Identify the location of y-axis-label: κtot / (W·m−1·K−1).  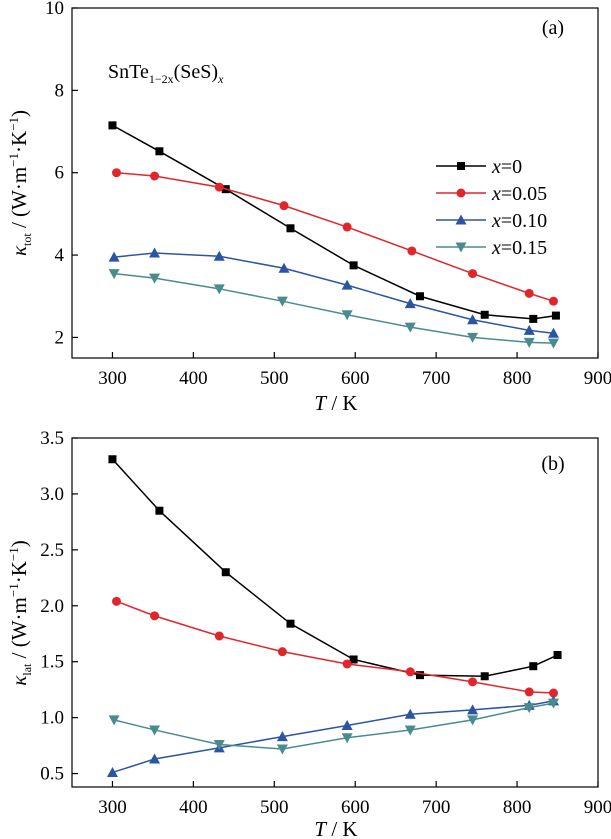
(20, 183).